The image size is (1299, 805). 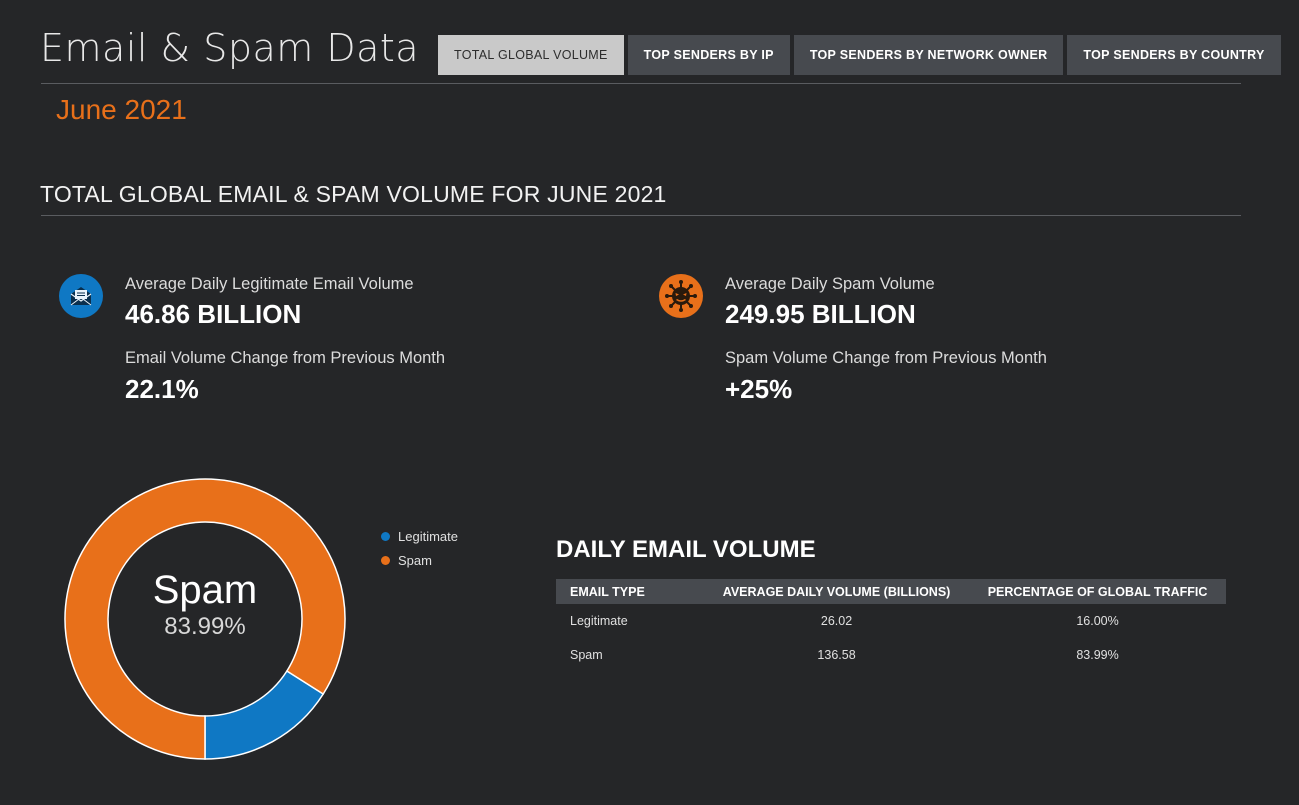 I want to click on section-divider, so click(x=641, y=215).